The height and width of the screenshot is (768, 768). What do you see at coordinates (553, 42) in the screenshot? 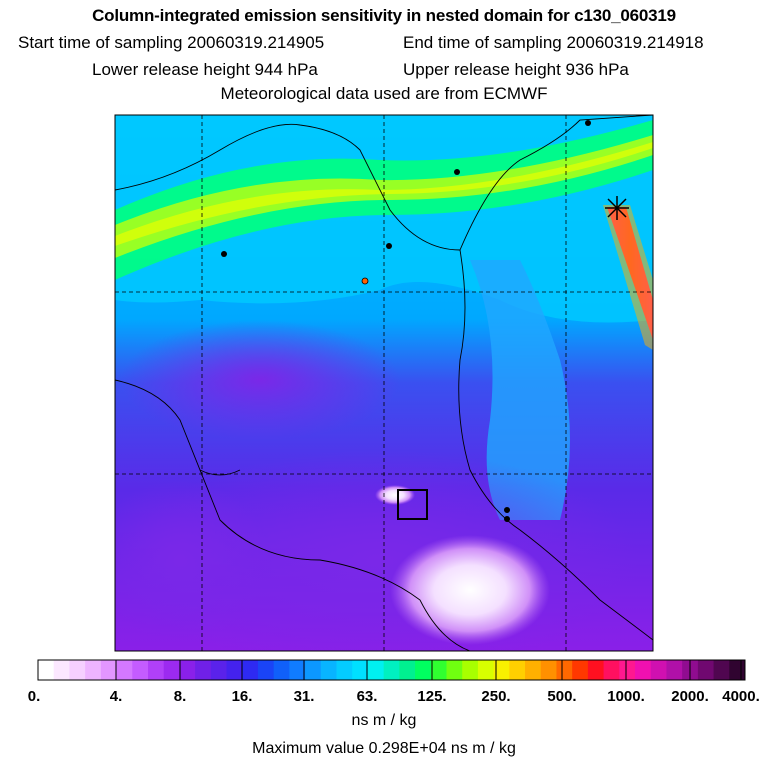
I see `end-time-label: End time of sampling 20060319.214918` at bounding box center [553, 42].